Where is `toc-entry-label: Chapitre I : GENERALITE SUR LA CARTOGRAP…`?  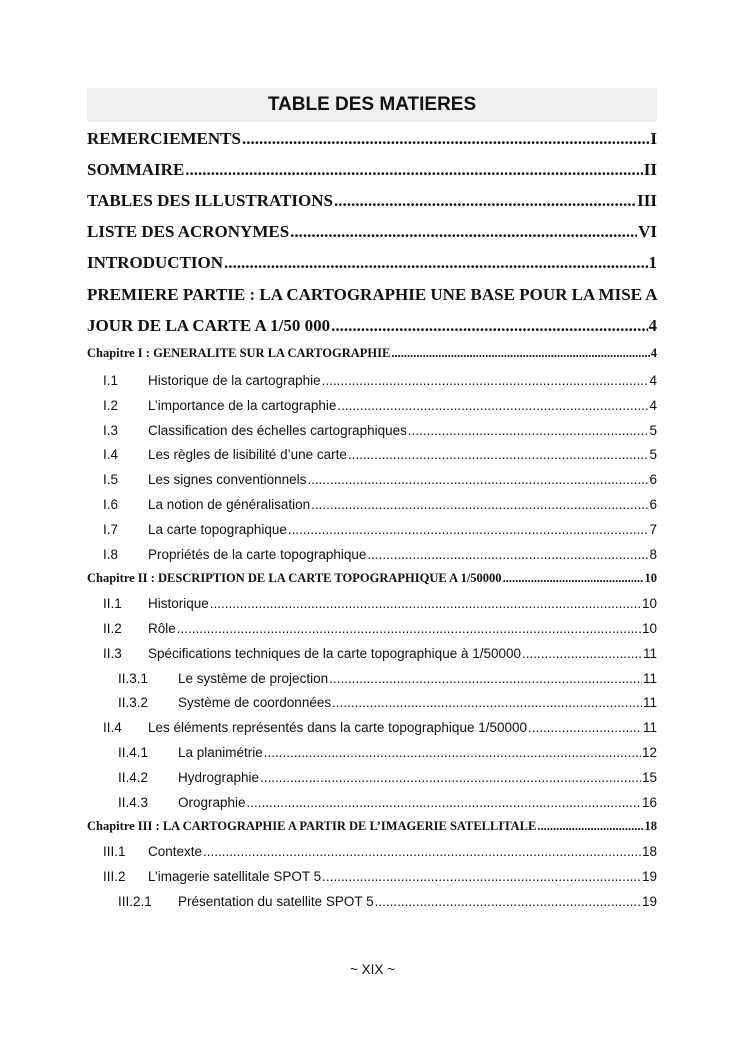
toc-entry-label: Chapitre I : GENERALITE SUR LA CARTOGRAP… is located at coordinates (239, 353).